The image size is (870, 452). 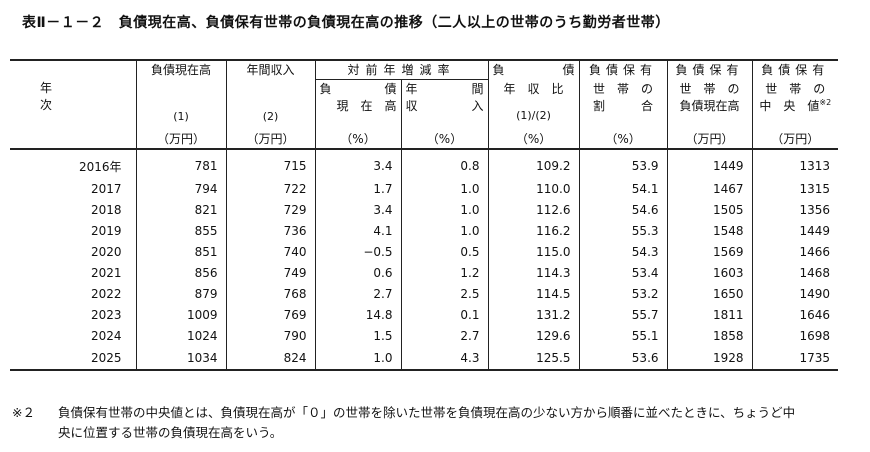 I want to click on debt-cell: 855, so click(x=180, y=230).